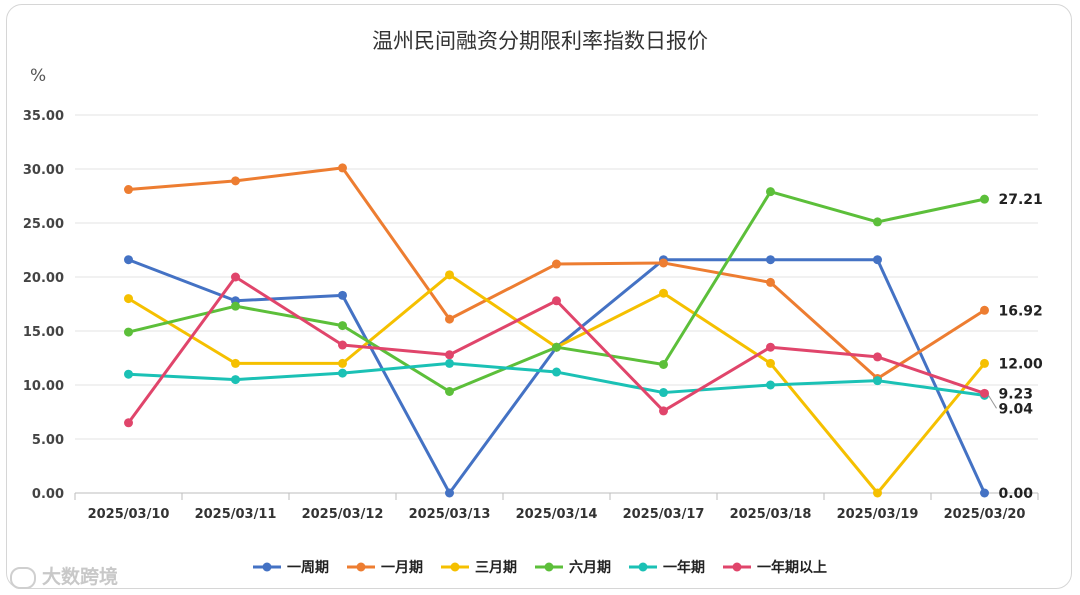 Image resolution: width=1080 pixels, height=595 pixels. I want to click on label-leader-line, so click(992, 402).